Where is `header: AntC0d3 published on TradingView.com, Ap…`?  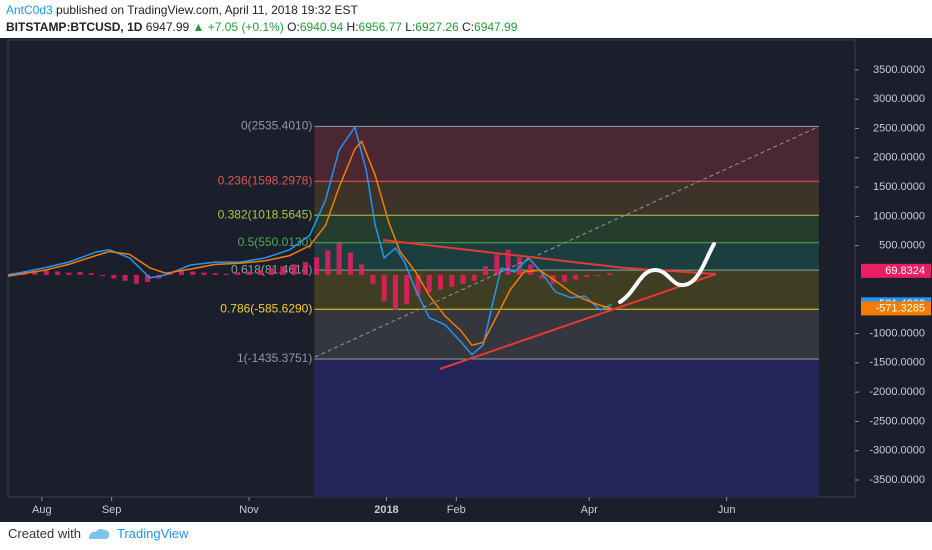 header: AntC0d3 published on TradingView.com, Ap… is located at coordinates (261, 19).